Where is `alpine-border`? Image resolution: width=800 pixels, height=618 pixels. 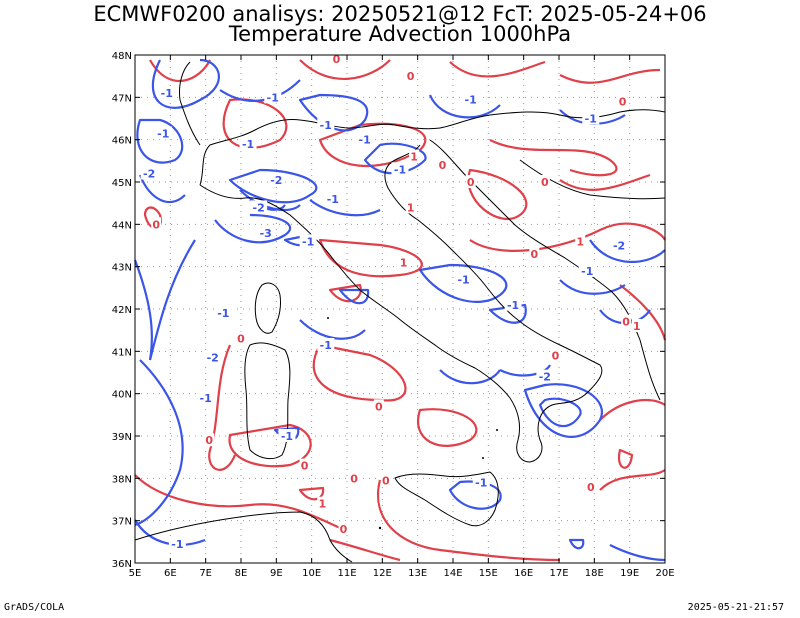 alpine-border is located at coordinates (320, 152).